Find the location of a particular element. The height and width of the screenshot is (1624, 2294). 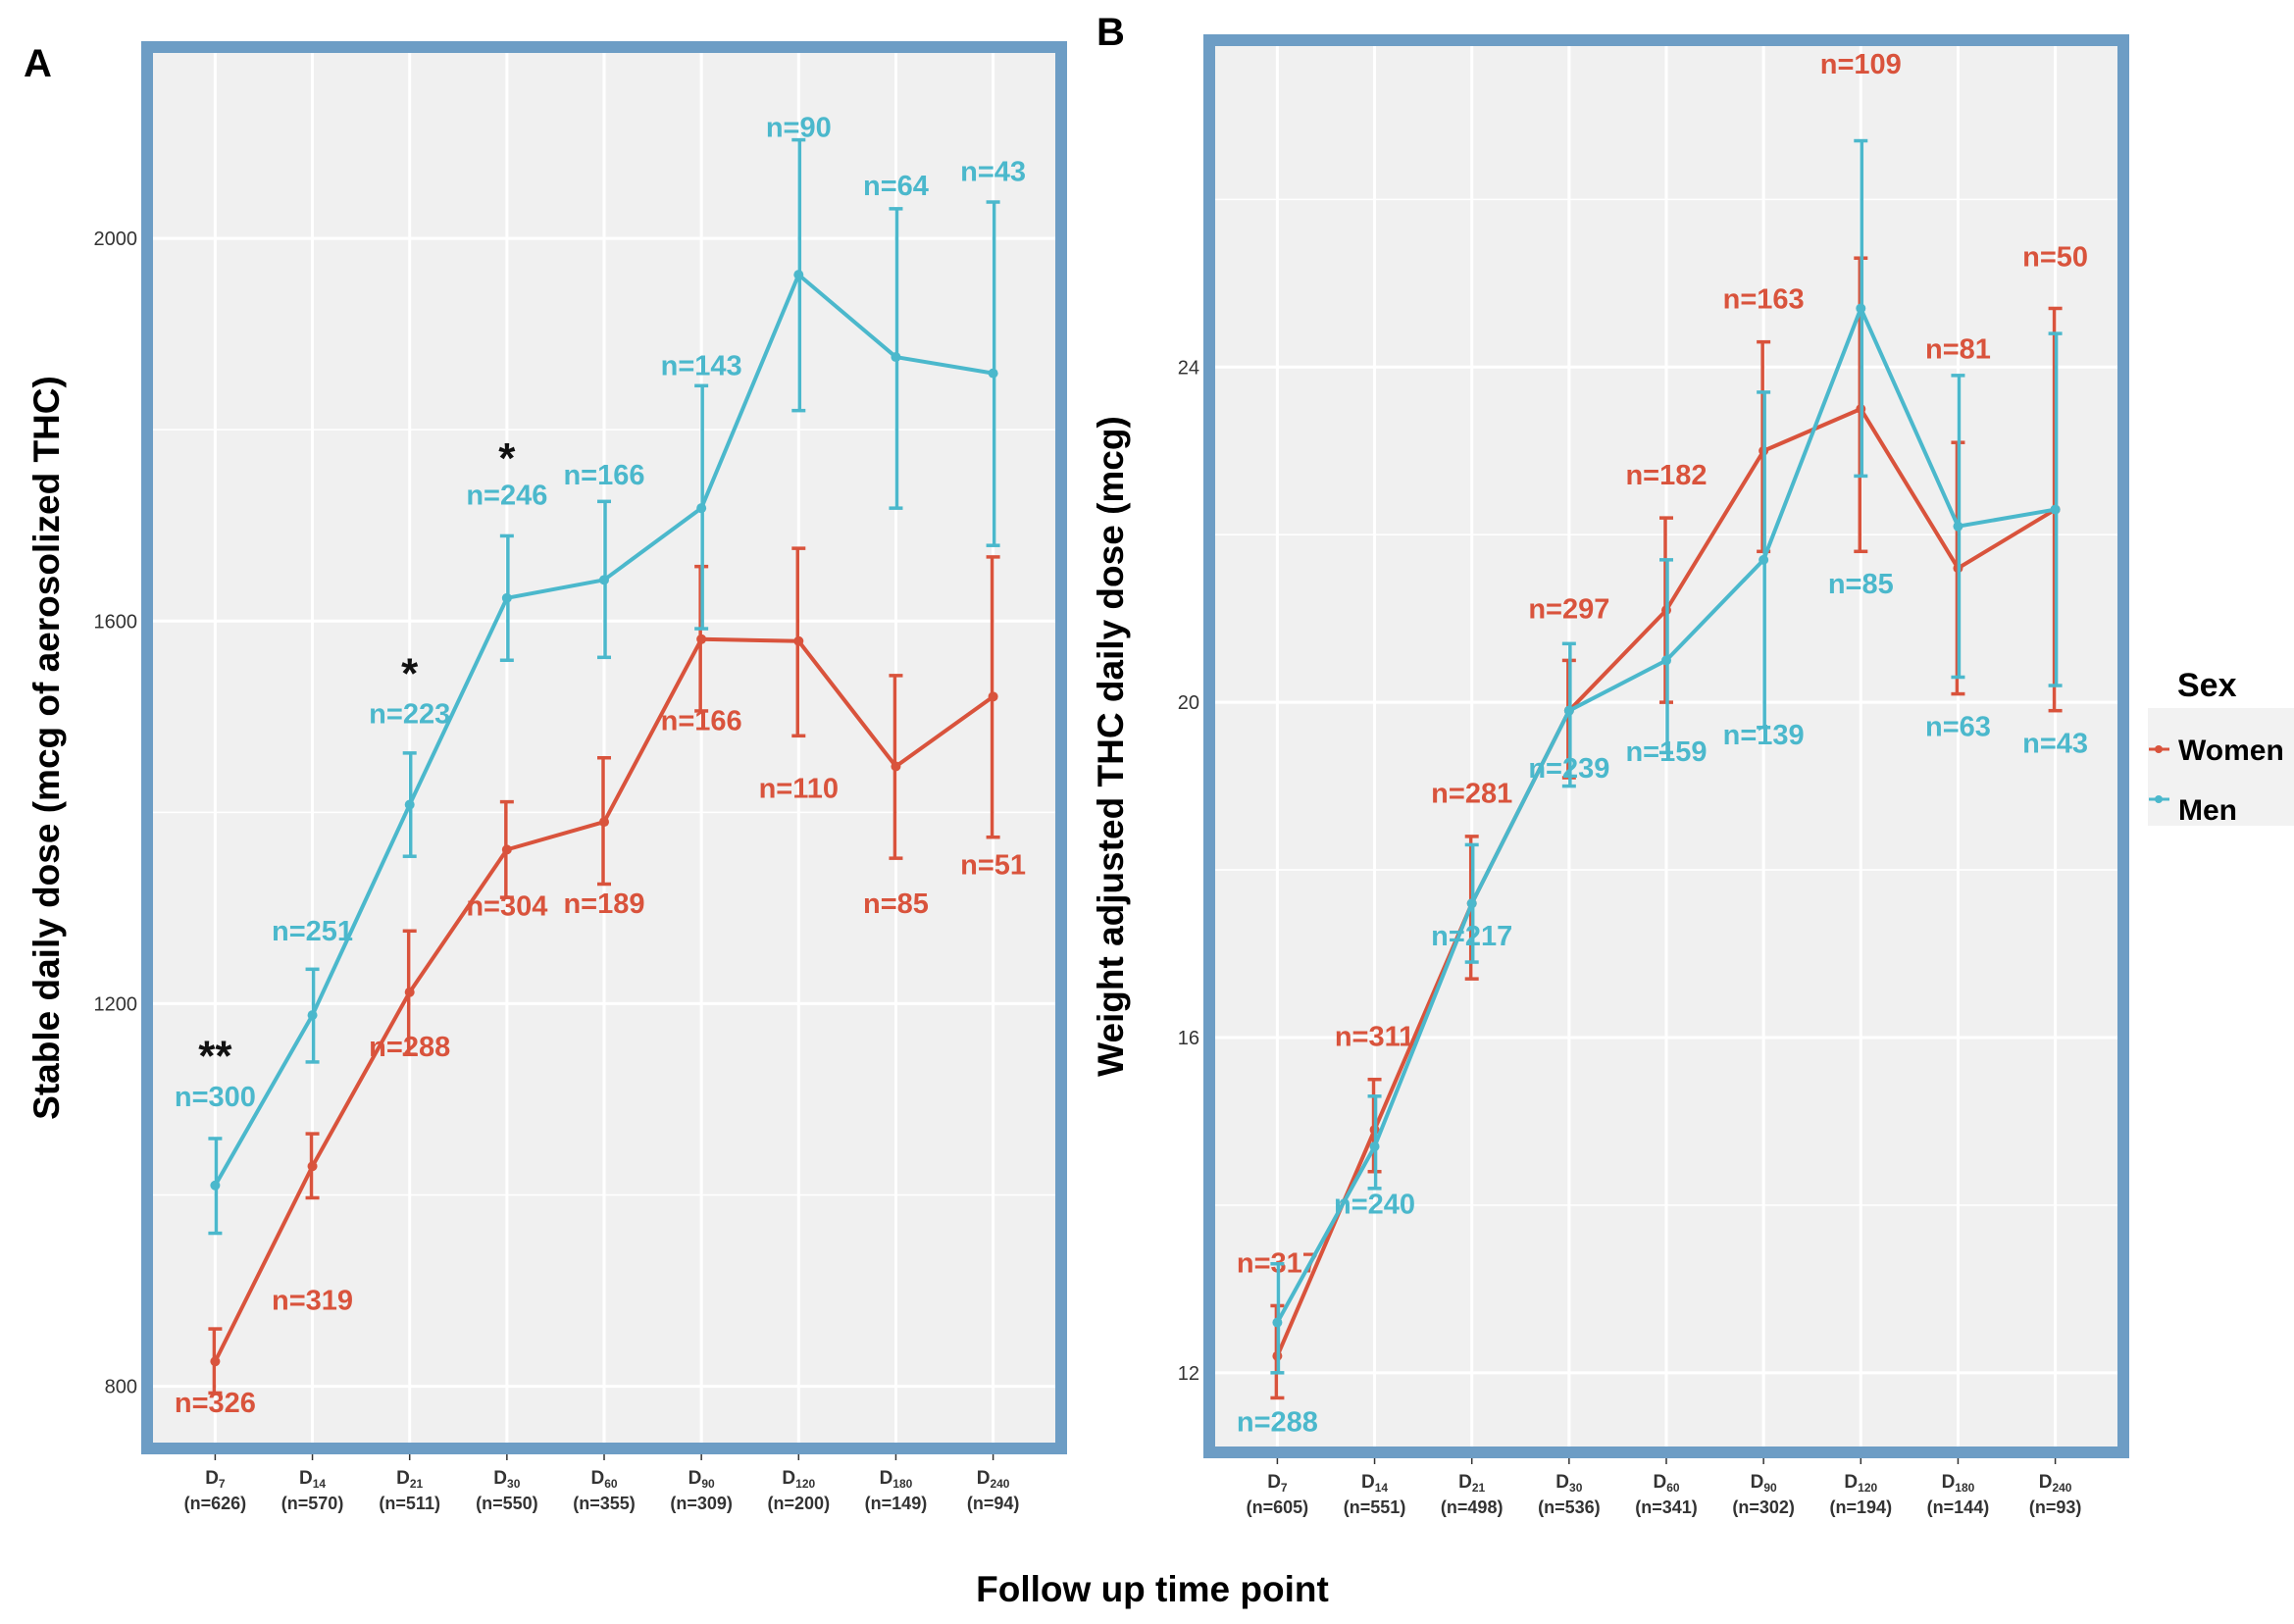

legend-item-women: Women is located at coordinates (2216, 751).